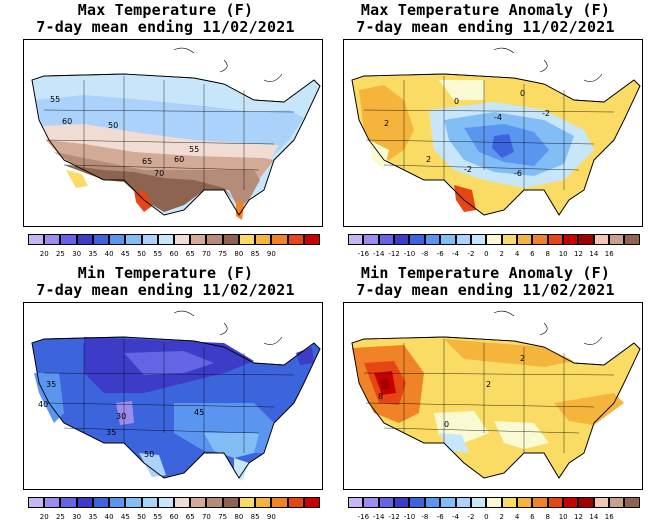 The image size is (662, 526). What do you see at coordinates (43, 404) in the screenshot?
I see `contour-label: 40` at bounding box center [43, 404].